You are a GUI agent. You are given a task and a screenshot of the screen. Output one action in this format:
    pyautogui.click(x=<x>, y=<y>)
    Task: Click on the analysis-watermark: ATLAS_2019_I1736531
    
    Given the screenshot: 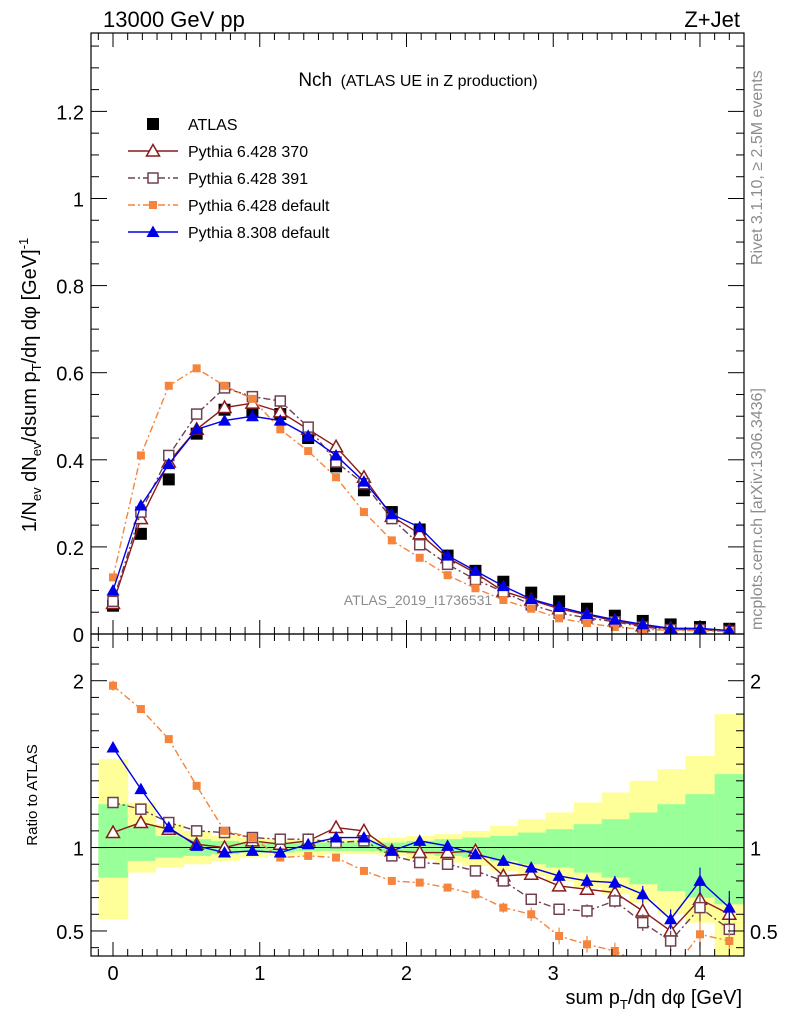 What is the action you would take?
    pyautogui.click(x=418, y=600)
    